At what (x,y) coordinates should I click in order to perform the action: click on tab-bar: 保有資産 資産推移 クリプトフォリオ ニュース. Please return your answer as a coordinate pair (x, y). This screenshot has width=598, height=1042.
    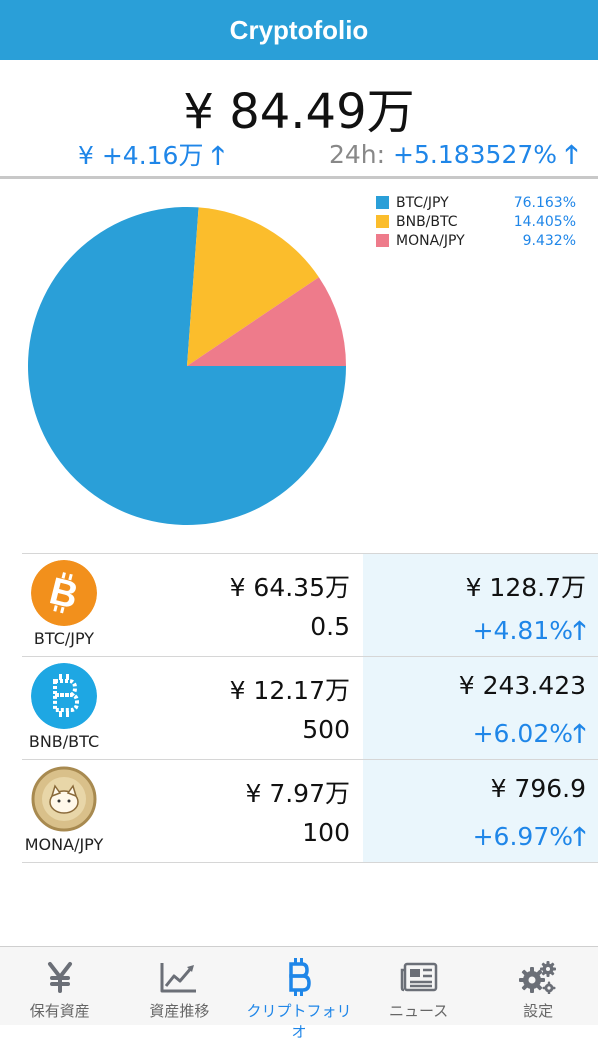
    Looking at the image, I should click on (299, 993).